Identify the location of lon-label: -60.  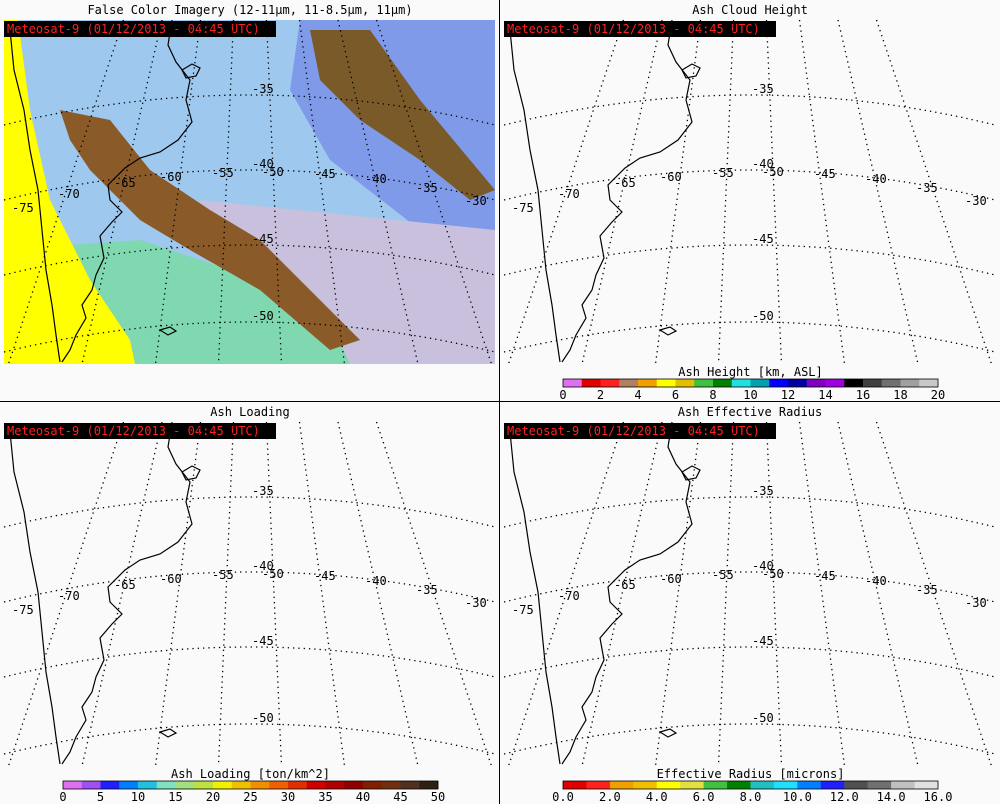
(671, 579).